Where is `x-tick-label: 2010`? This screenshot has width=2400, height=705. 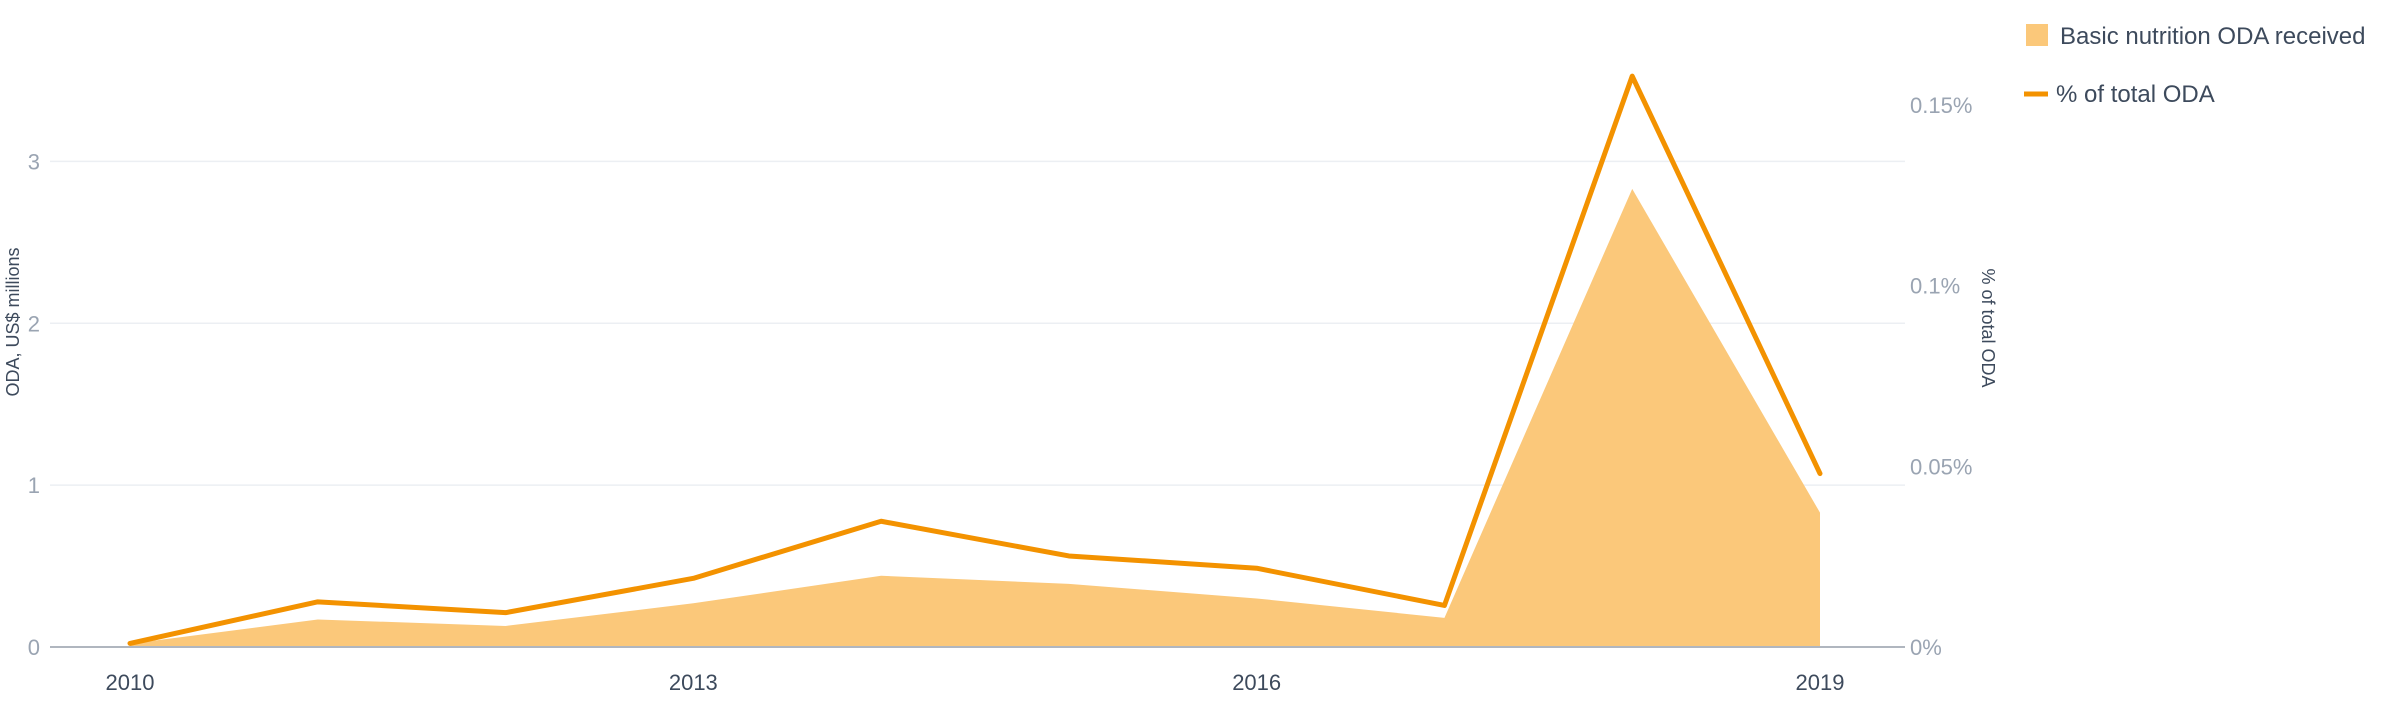
x-tick-label: 2010 is located at coordinates (130, 682).